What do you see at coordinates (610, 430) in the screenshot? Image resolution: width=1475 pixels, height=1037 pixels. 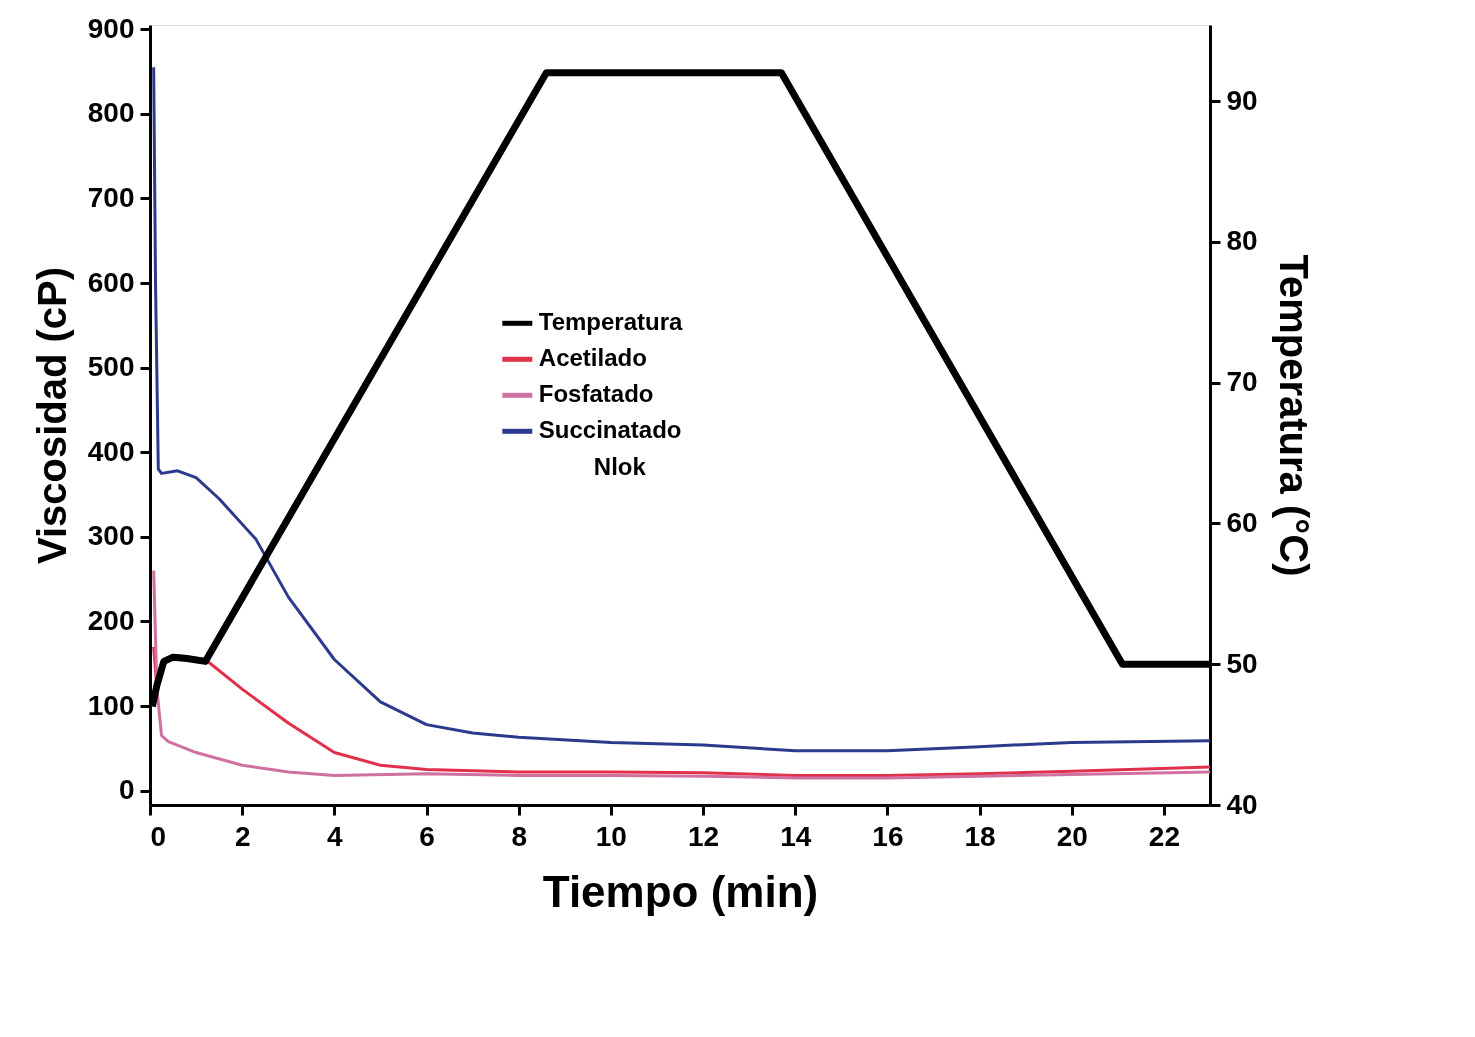 I see `legend-label: Succinatado` at bounding box center [610, 430].